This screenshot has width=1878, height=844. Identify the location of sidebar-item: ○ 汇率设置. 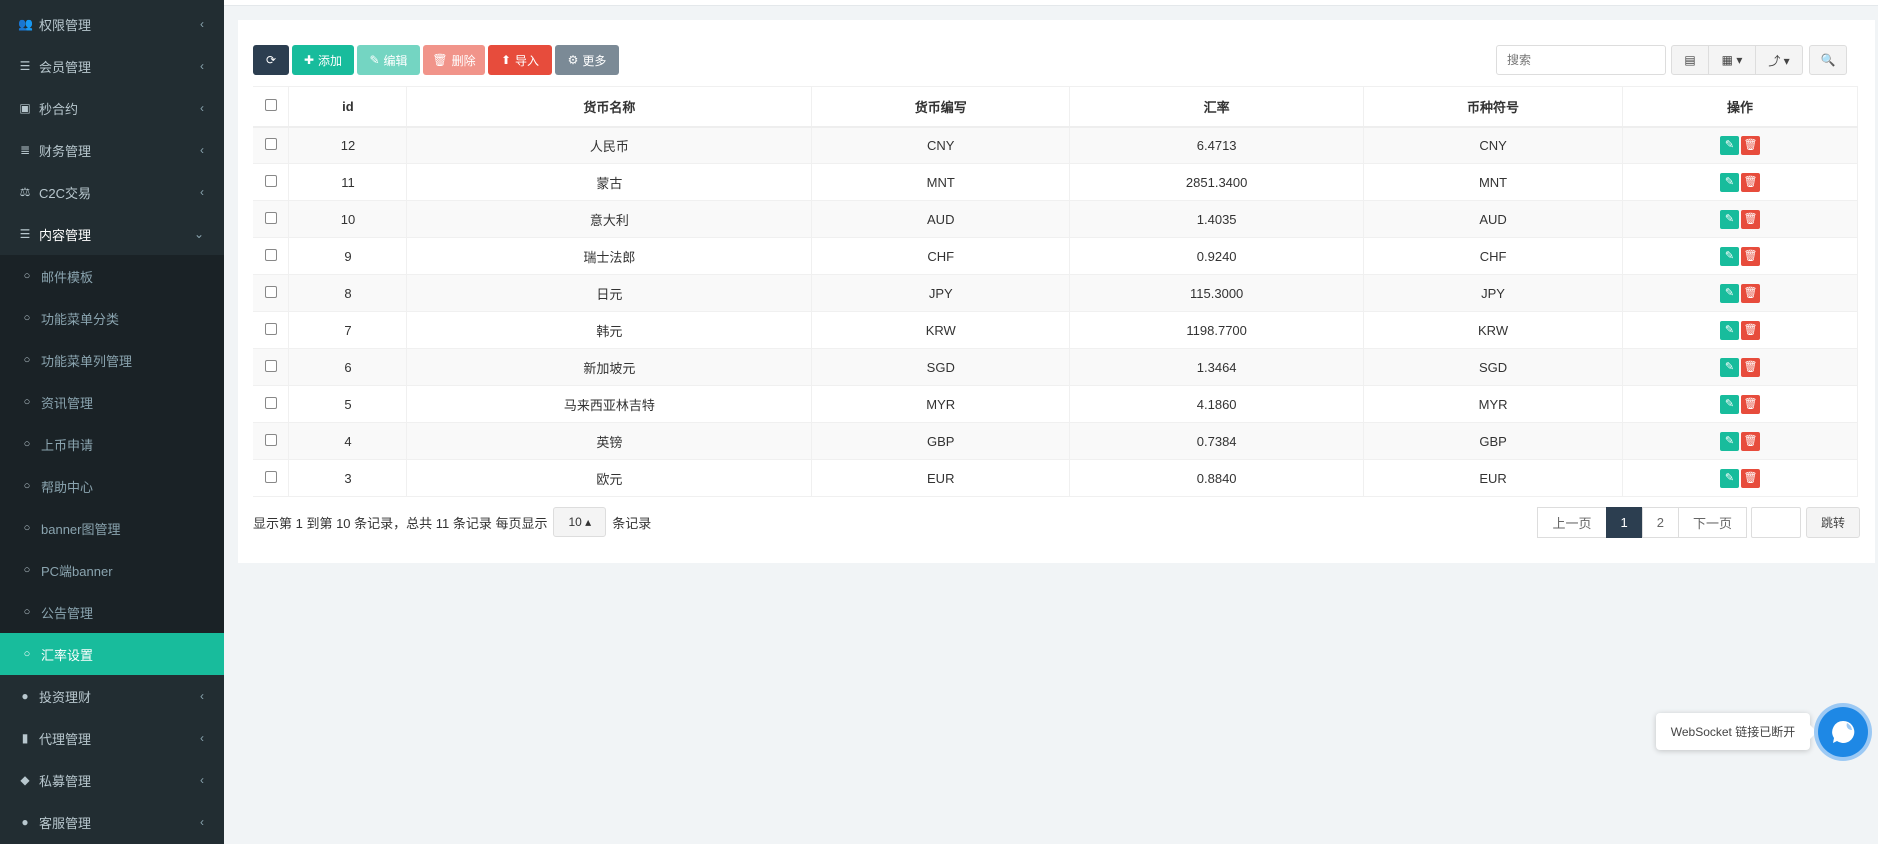
(112, 654).